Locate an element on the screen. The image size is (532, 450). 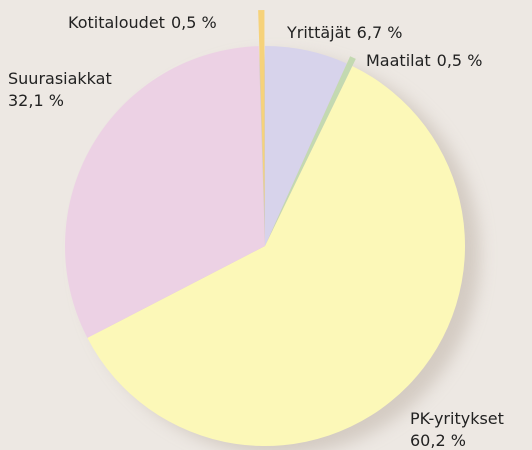
slice-label: PK-yritykset 60,2 % is located at coordinates (457, 429).